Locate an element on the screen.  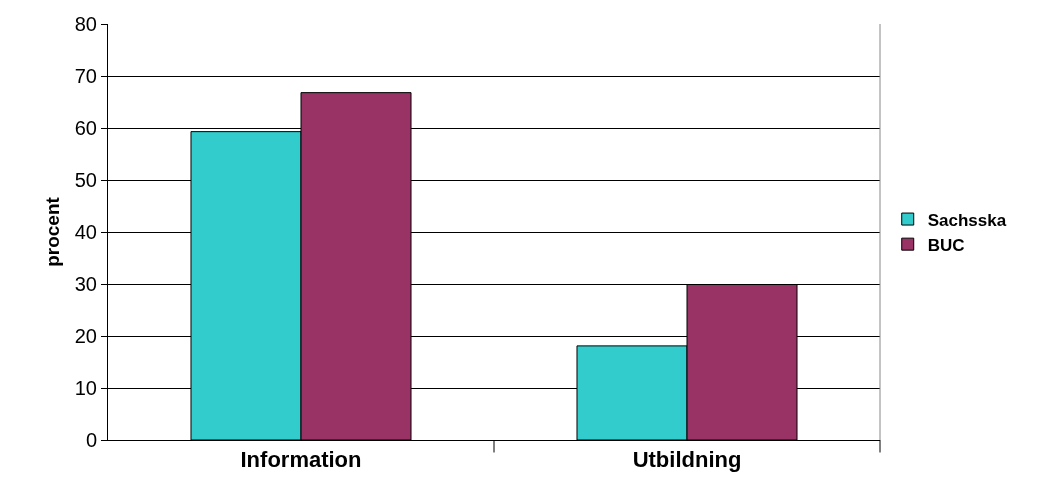
y-tick-label: 0 is located at coordinates (91, 440).